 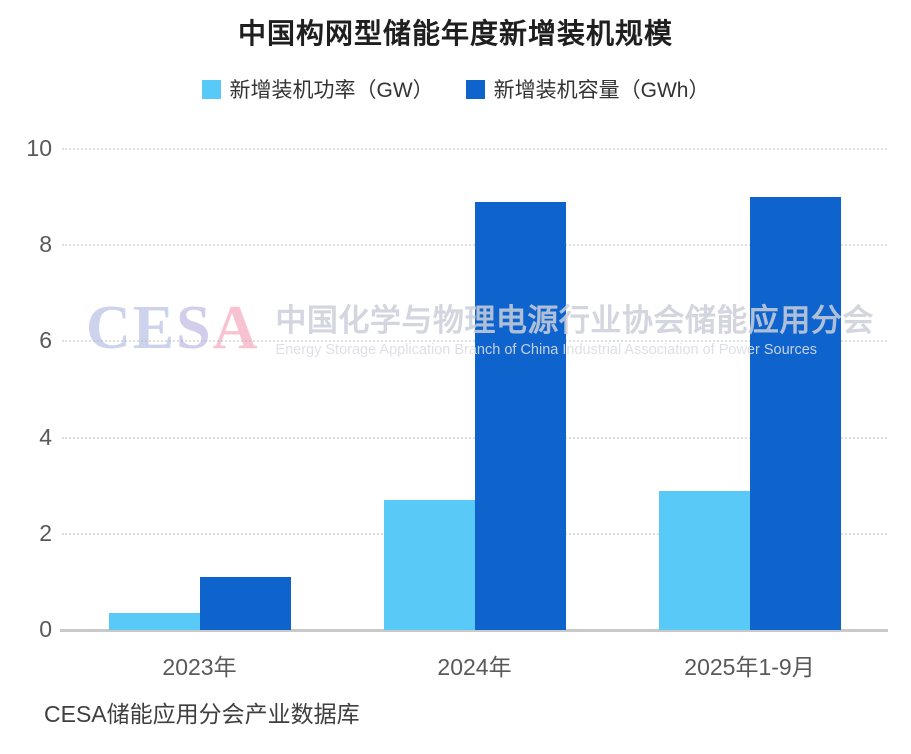 What do you see at coordinates (45, 532) in the screenshot?
I see `y-tick-label: 2` at bounding box center [45, 532].